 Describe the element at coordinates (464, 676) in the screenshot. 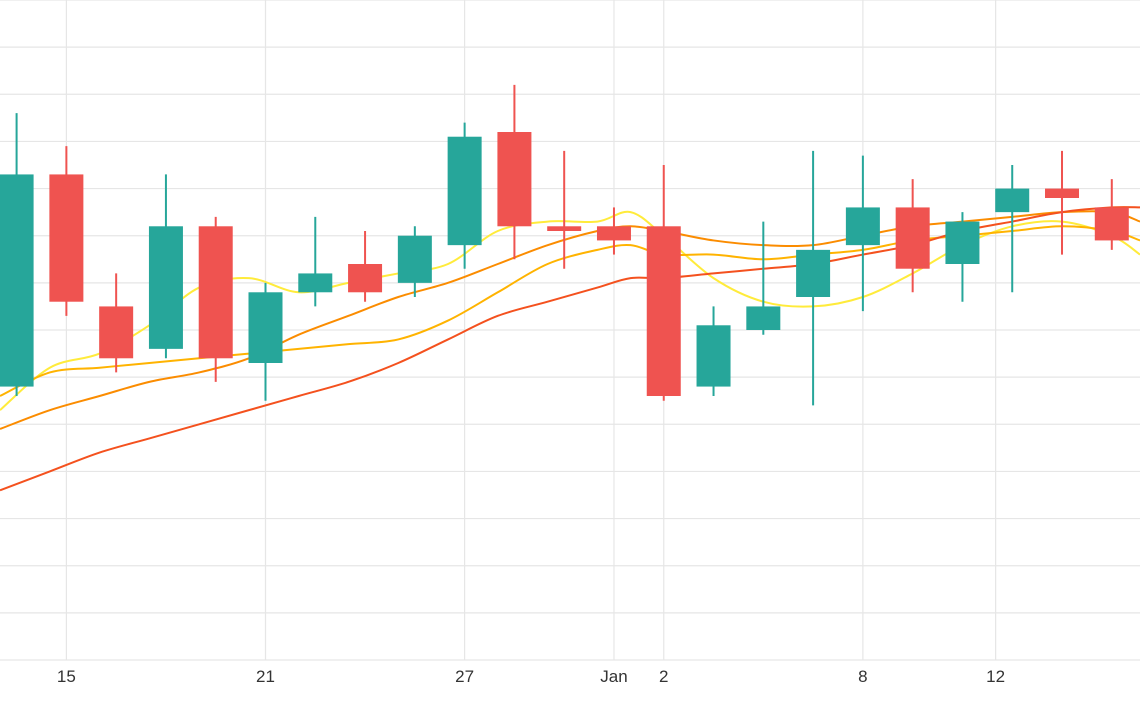

I see `x-tick-label: 27` at that location.